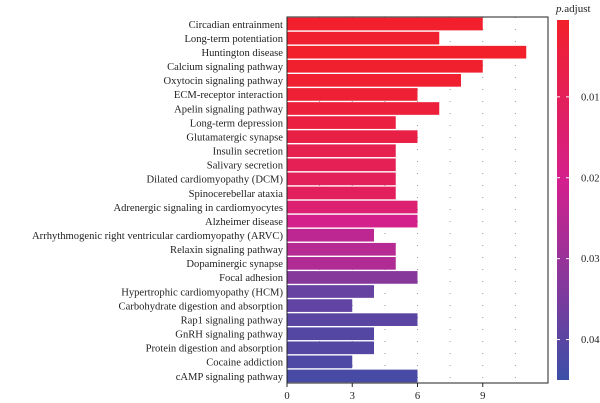  Describe the element at coordinates (245, 166) in the screenshot. I see `category-label: Salivary secretion` at that location.